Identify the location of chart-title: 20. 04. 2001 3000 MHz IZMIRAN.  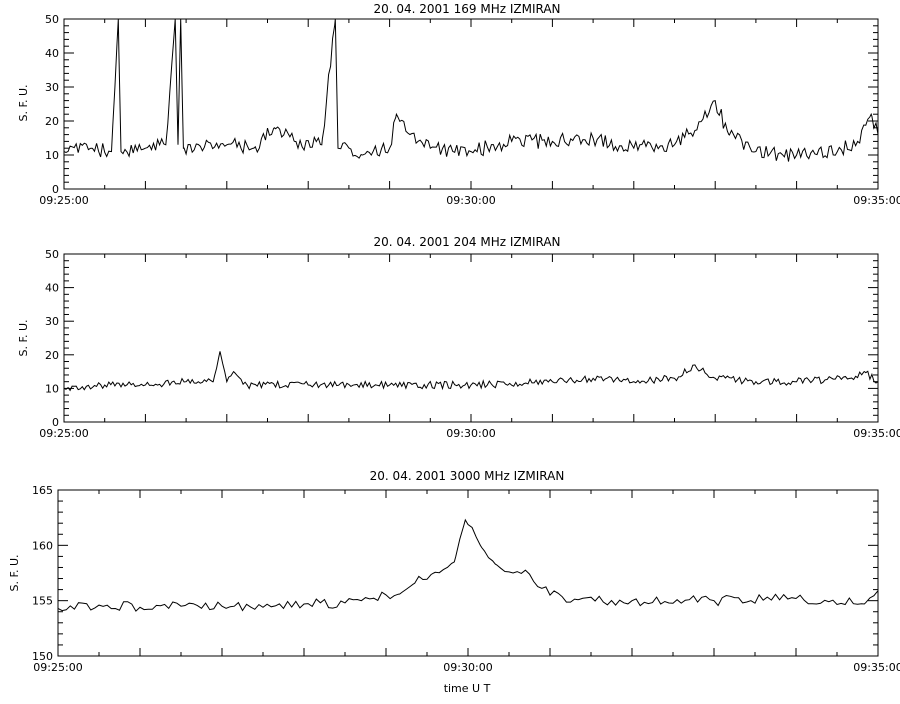
(467, 476).